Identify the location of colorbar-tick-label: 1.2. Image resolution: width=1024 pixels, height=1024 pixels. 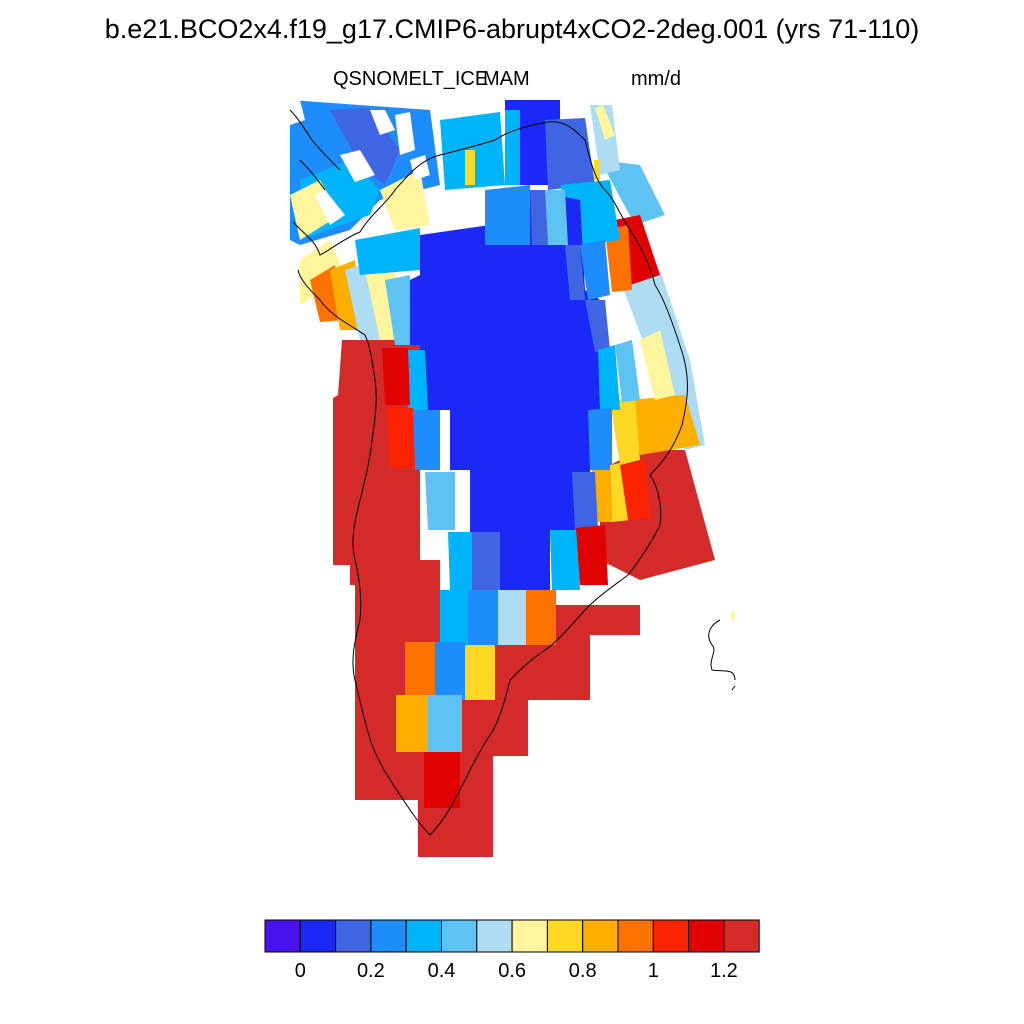
(723, 971).